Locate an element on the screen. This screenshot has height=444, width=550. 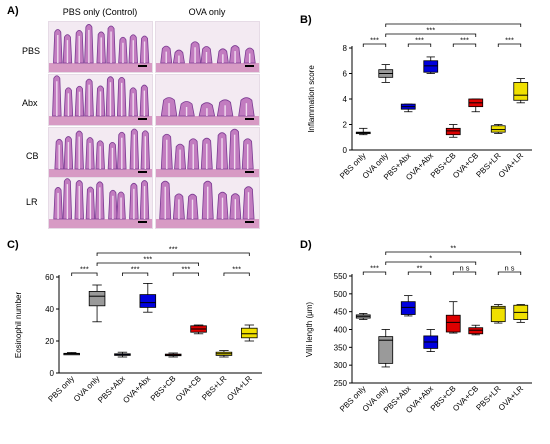
y-axis-label: Inflammation score is located at coordinates (311, 99).